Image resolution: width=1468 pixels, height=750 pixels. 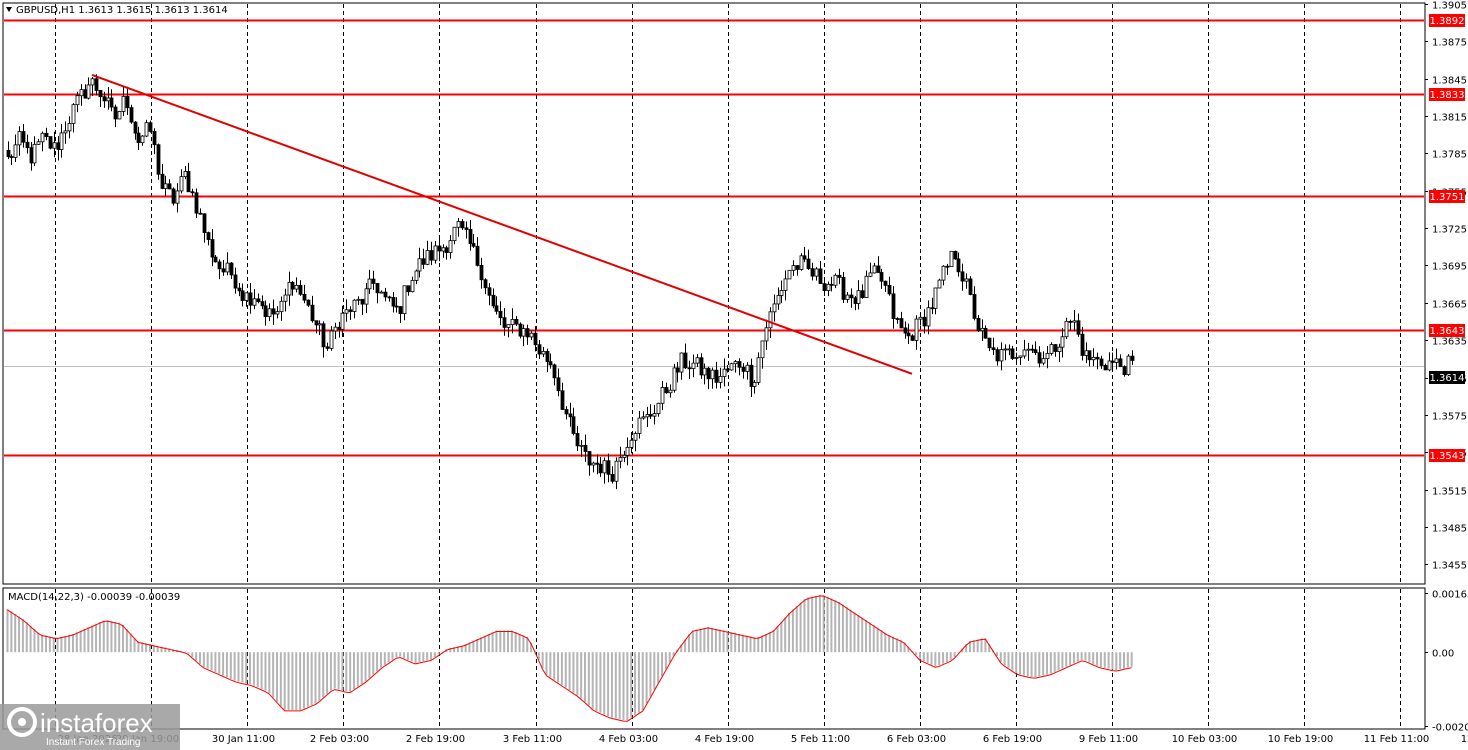 I want to click on macd-histogram, so click(x=569, y=657).